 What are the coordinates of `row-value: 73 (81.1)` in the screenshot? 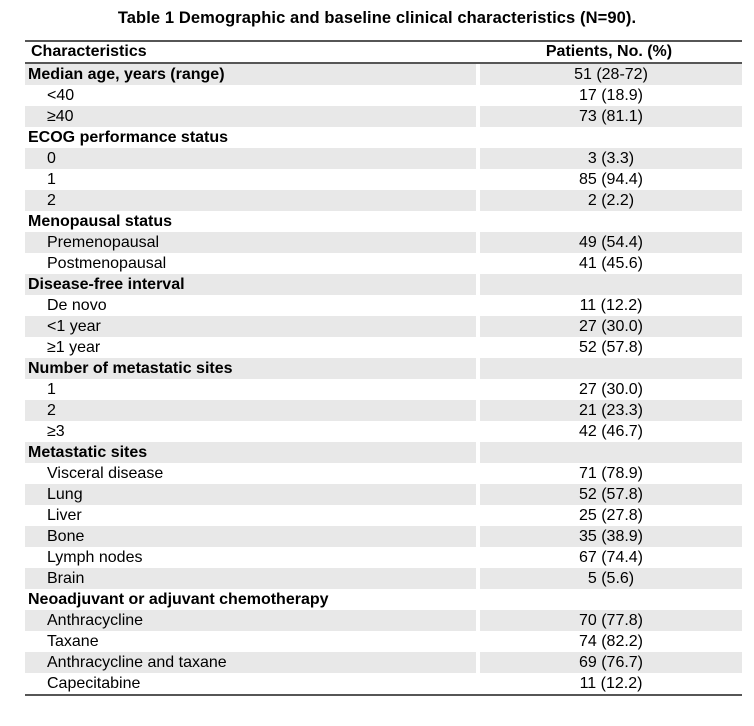 It's located at (609, 116).